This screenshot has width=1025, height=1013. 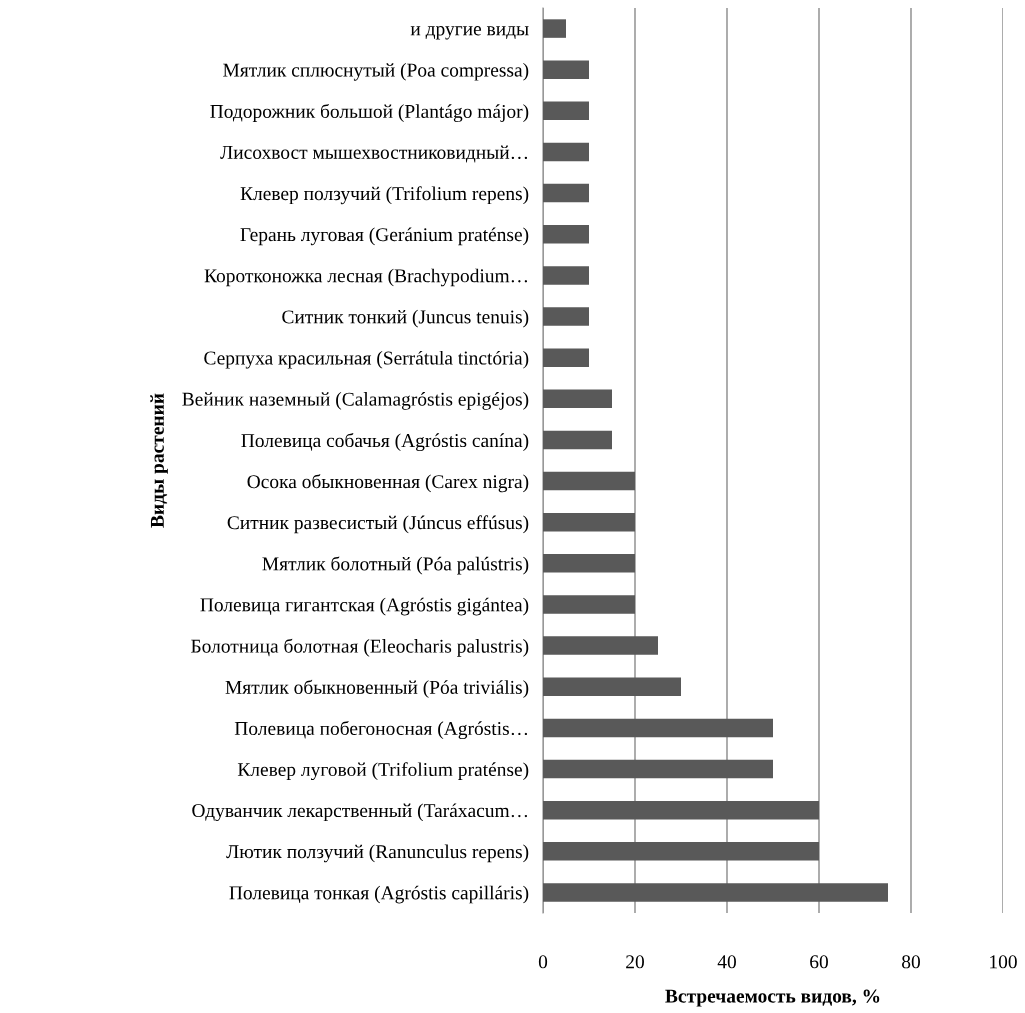 I want to click on y-tick-label: Мятлик сплюснутый (Poa compressa), so click(x=376, y=71).